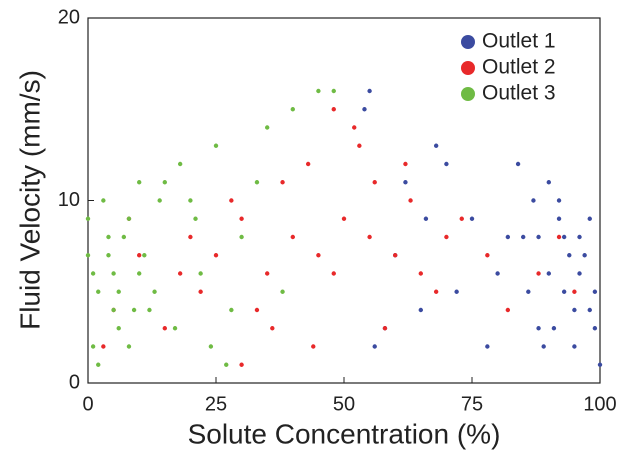 The height and width of the screenshot is (452, 619). Describe the element at coordinates (519, 93) in the screenshot. I see `legend-label: Outlet 3` at that location.